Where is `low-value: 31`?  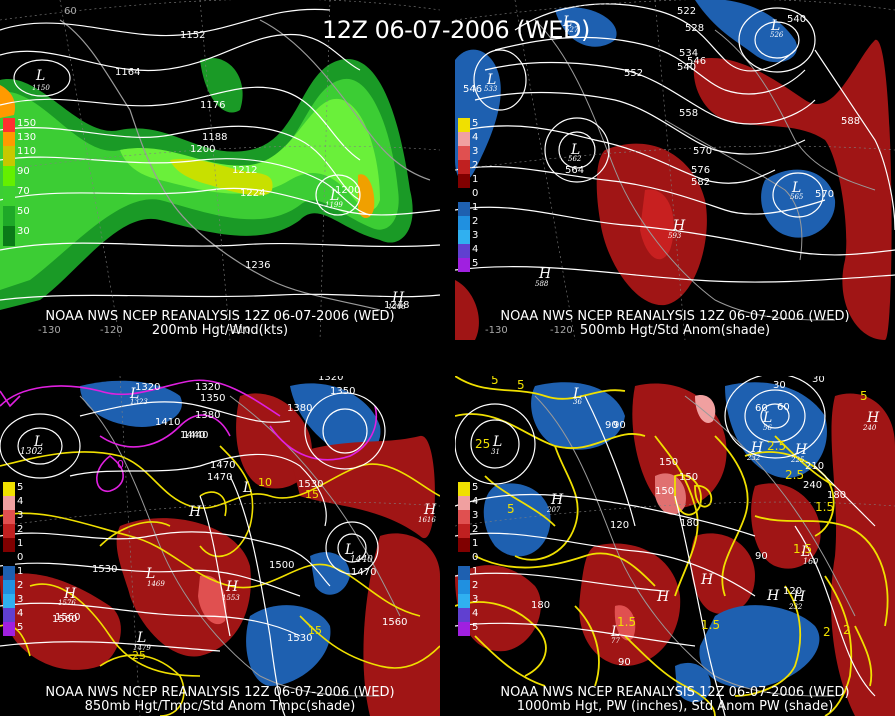 low-value: 31 is located at coordinates (495, 452).